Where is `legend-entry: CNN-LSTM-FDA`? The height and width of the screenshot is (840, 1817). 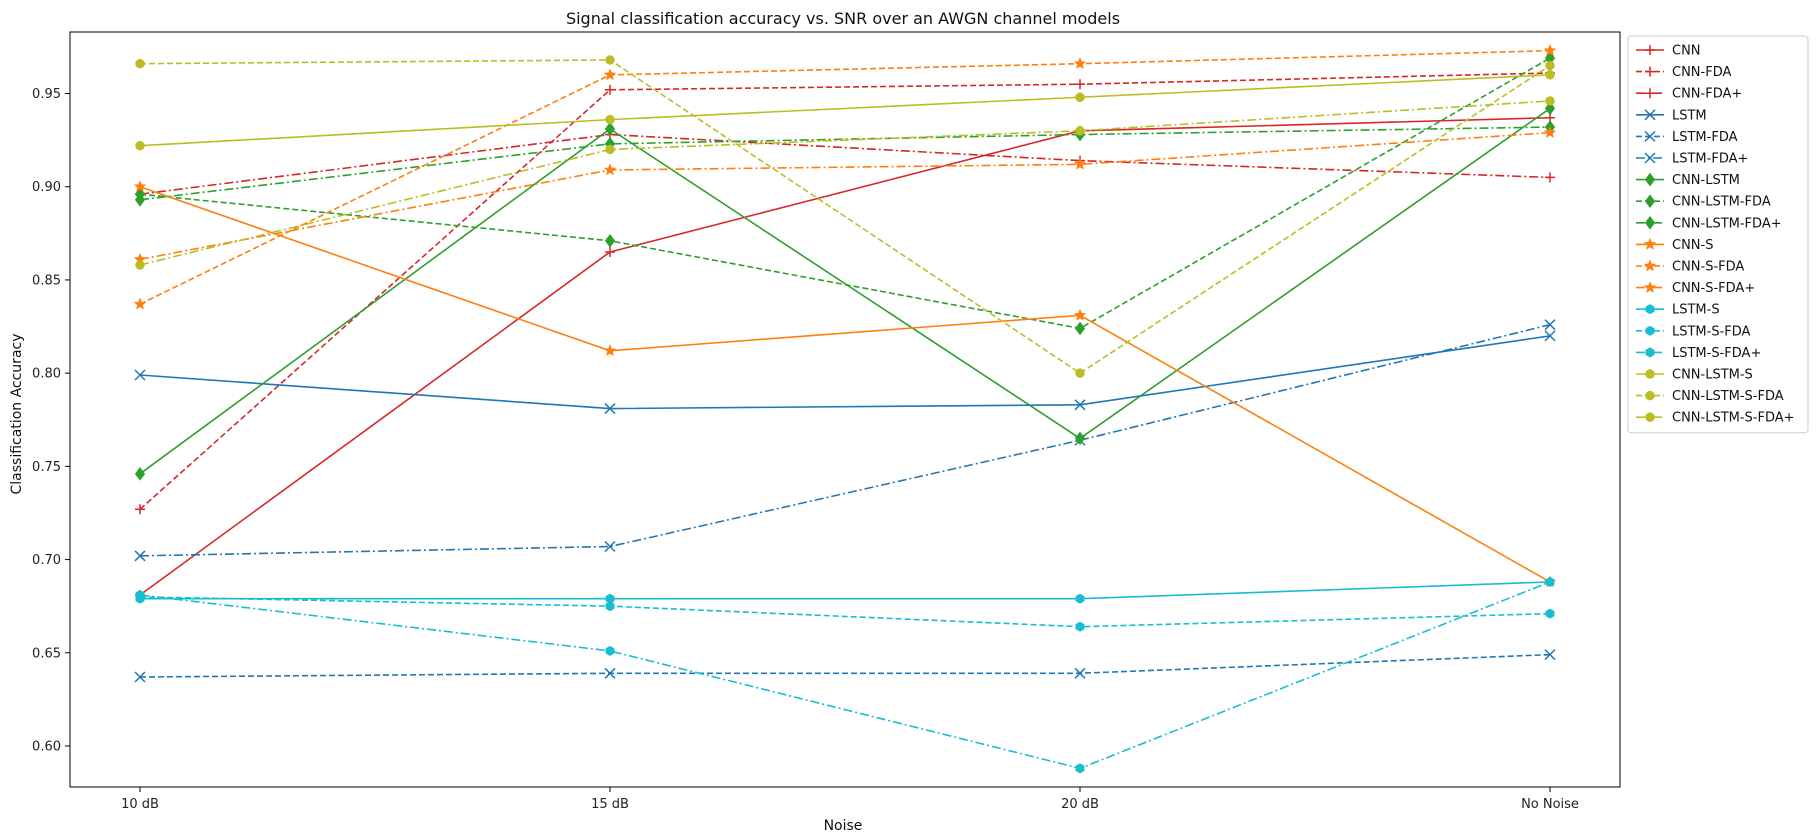
legend-entry: CNN-LSTM-FDA is located at coordinates (1703, 202).